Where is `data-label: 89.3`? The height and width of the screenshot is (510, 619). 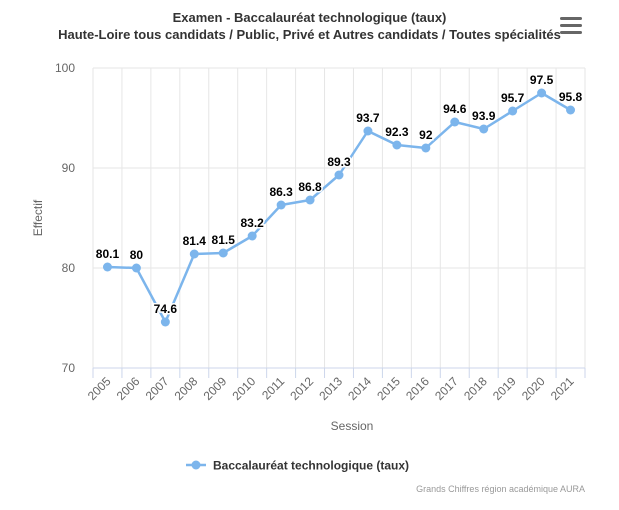 data-label: 89.3 is located at coordinates (339, 162).